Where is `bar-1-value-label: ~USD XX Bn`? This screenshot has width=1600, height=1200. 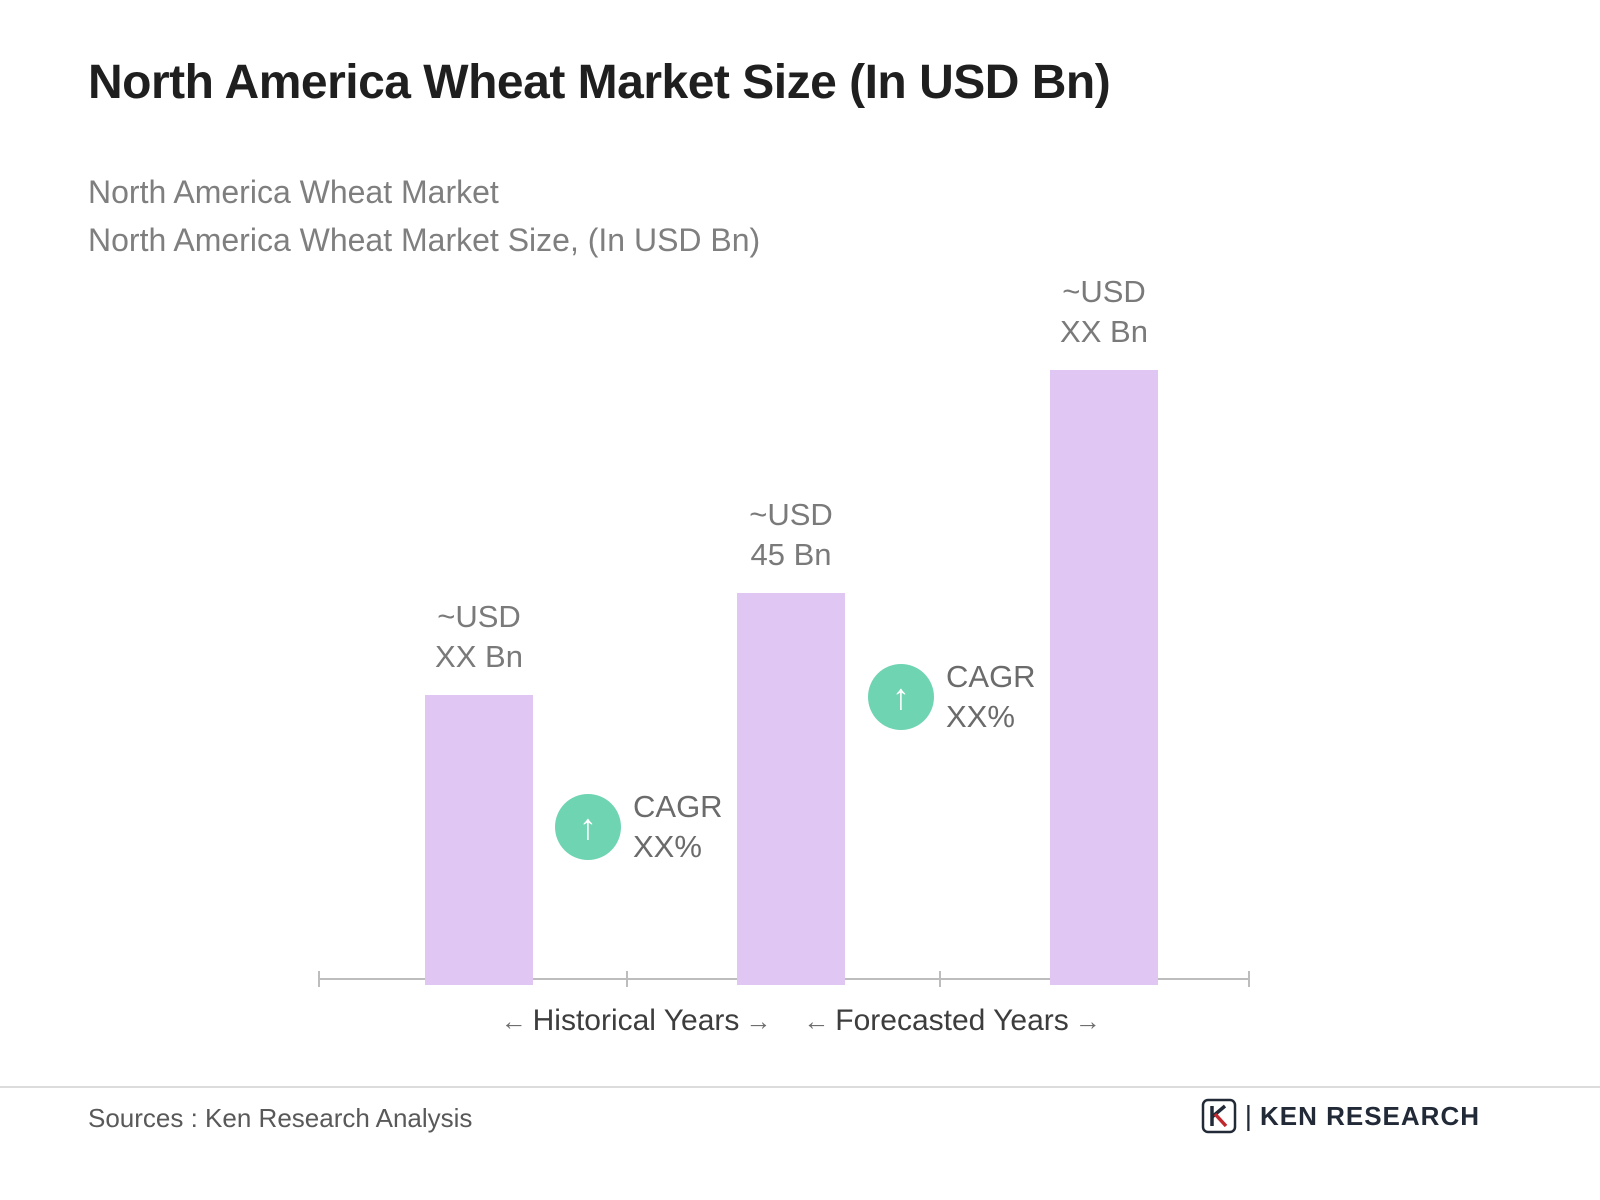
bar-1-value-label: ~USD XX Bn is located at coordinates (479, 636).